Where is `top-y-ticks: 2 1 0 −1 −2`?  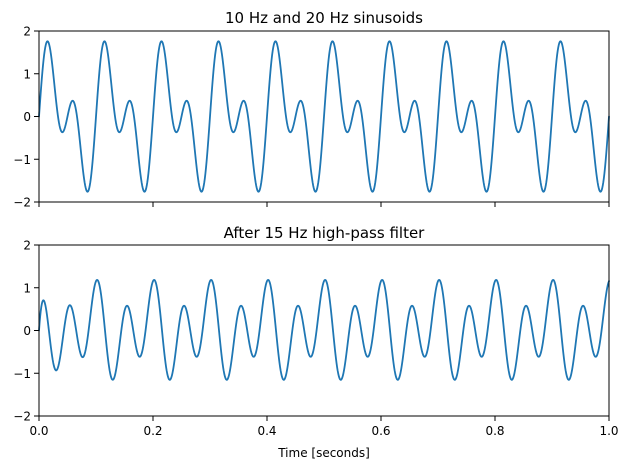 top-y-ticks: 2 1 0 −1 −2 is located at coordinates (26, 117).